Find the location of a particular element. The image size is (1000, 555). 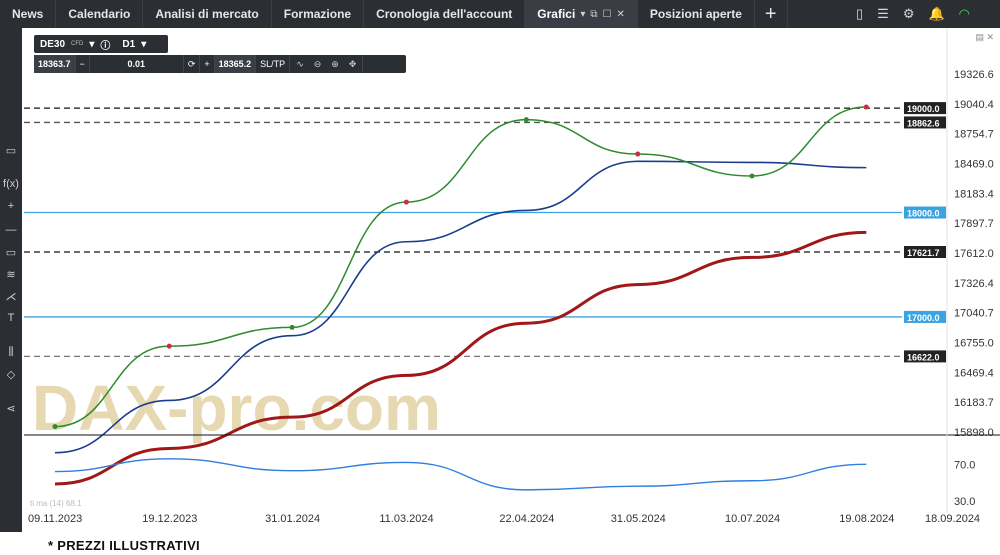

tab-cronologia-account: Cronologia dell'account is located at coordinates (445, 14).